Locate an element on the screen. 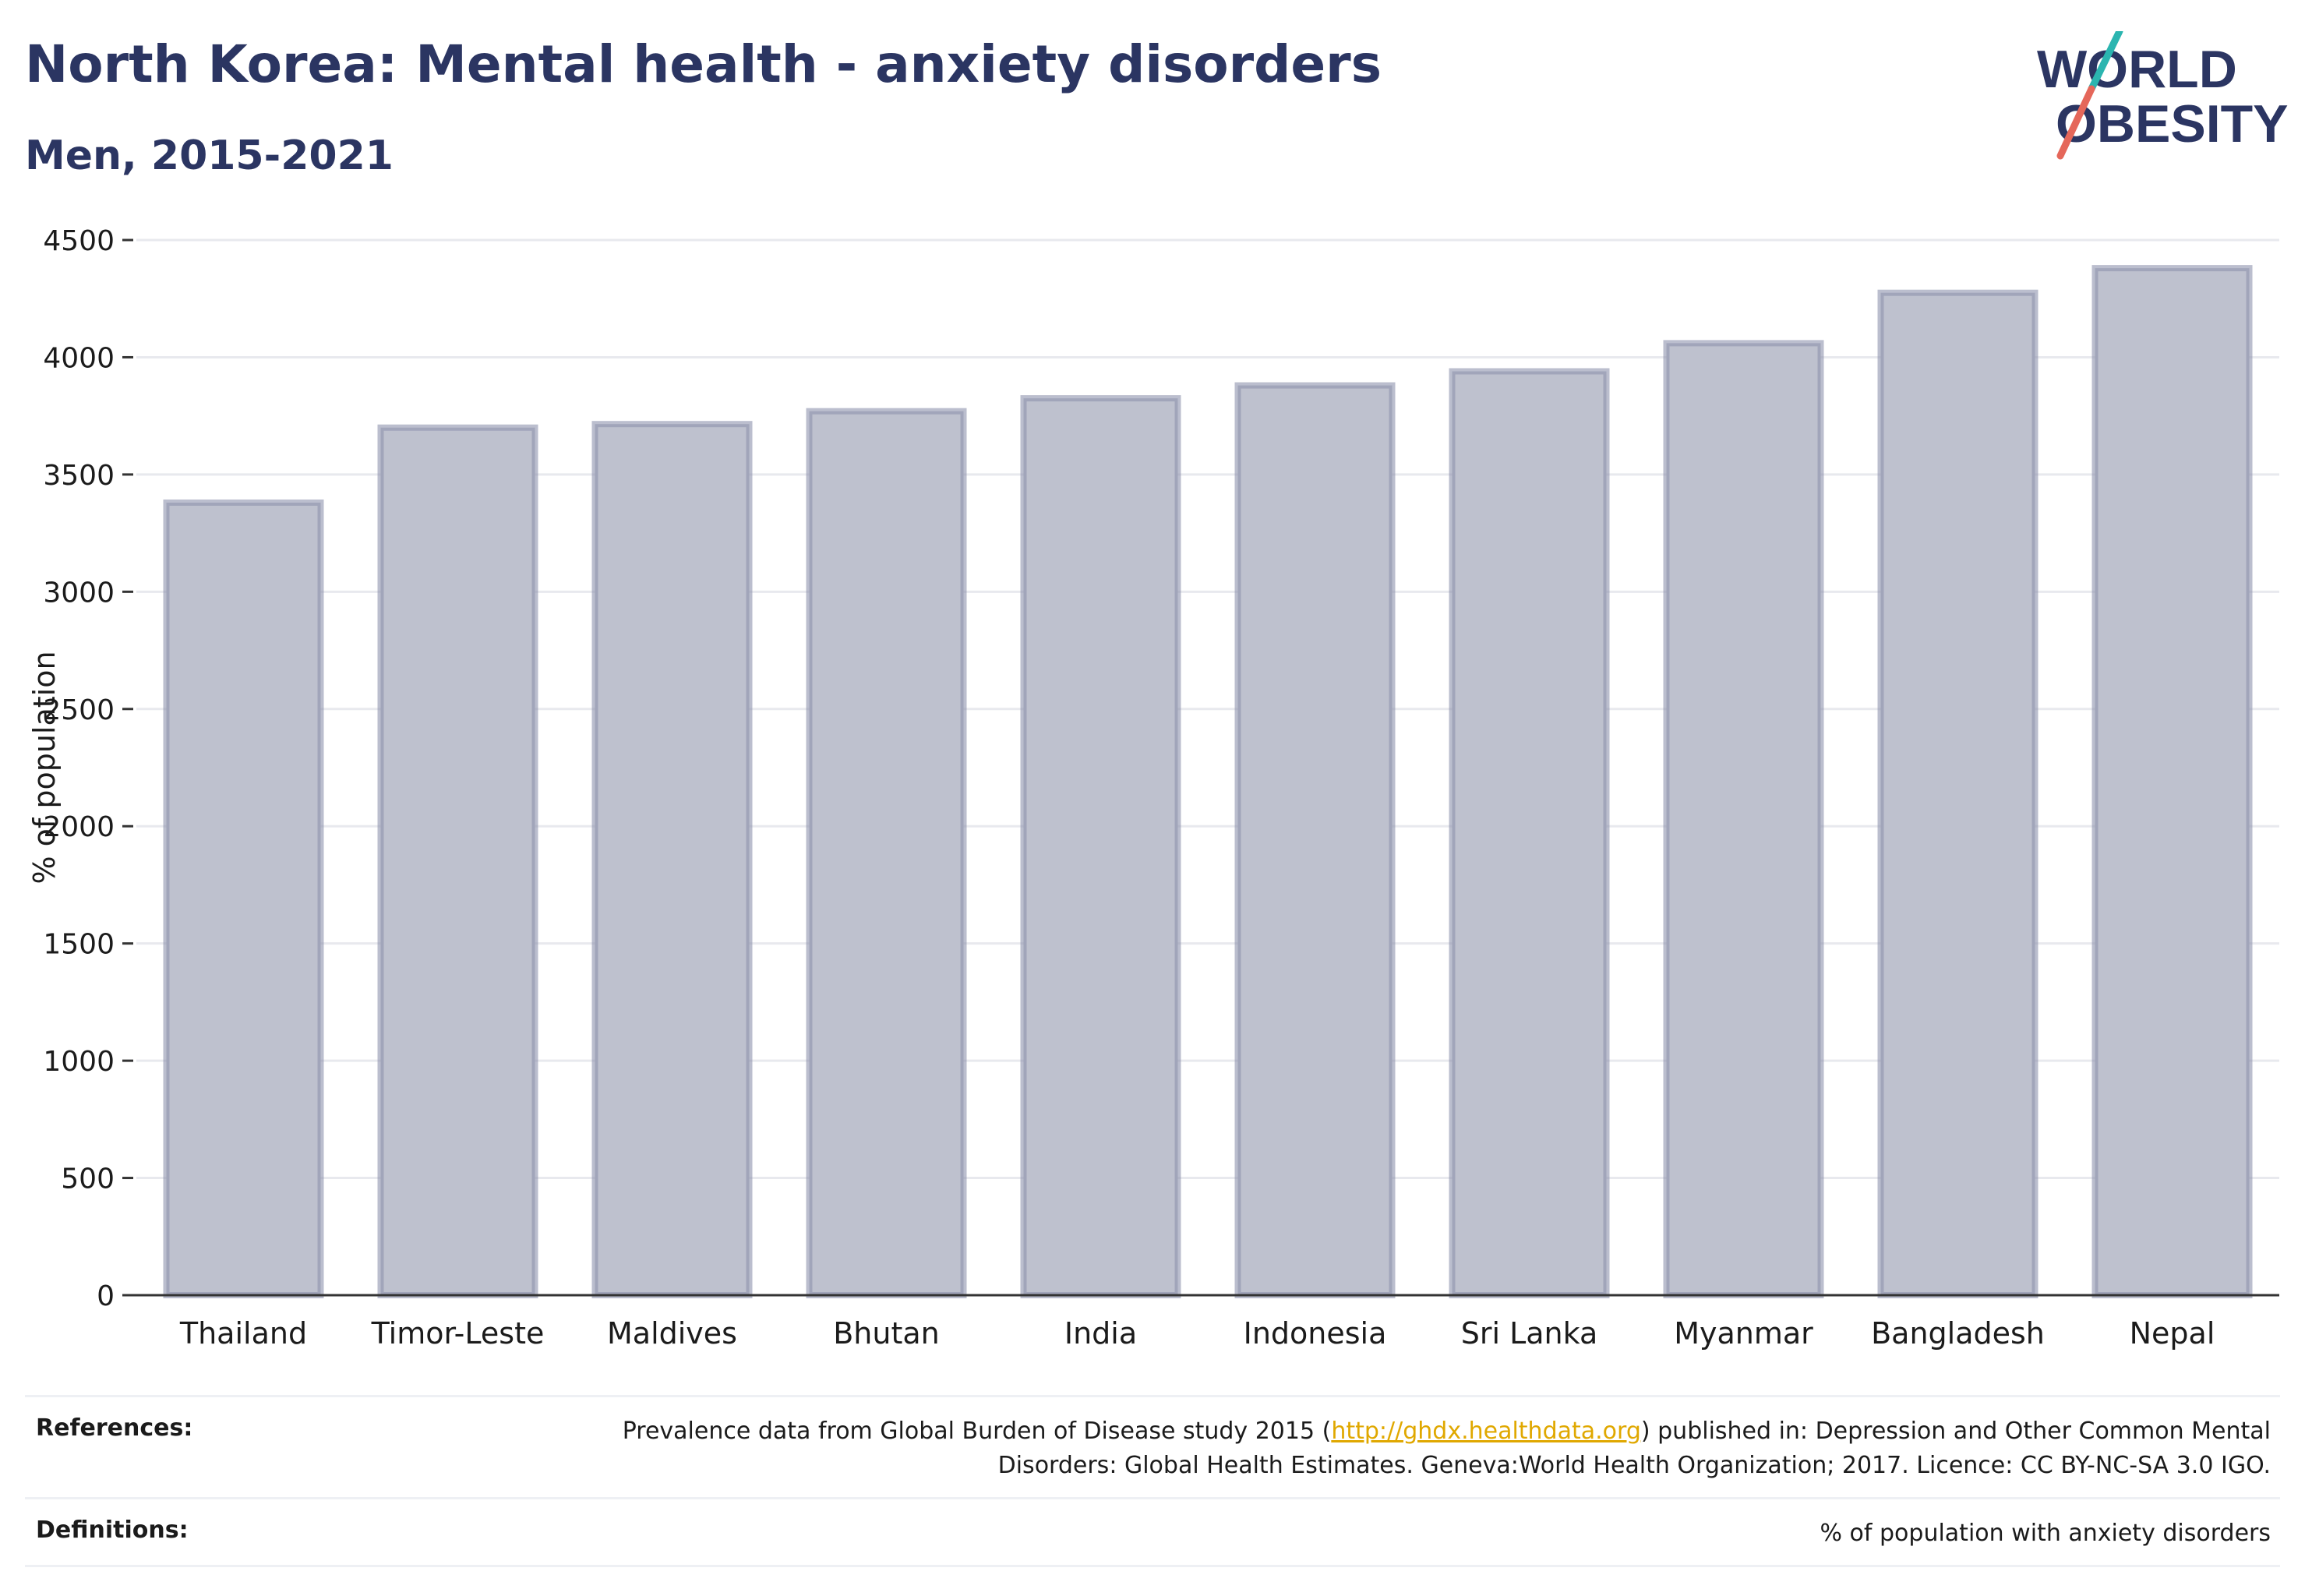  x-tick-label: Bangladesh is located at coordinates (1958, 1333).